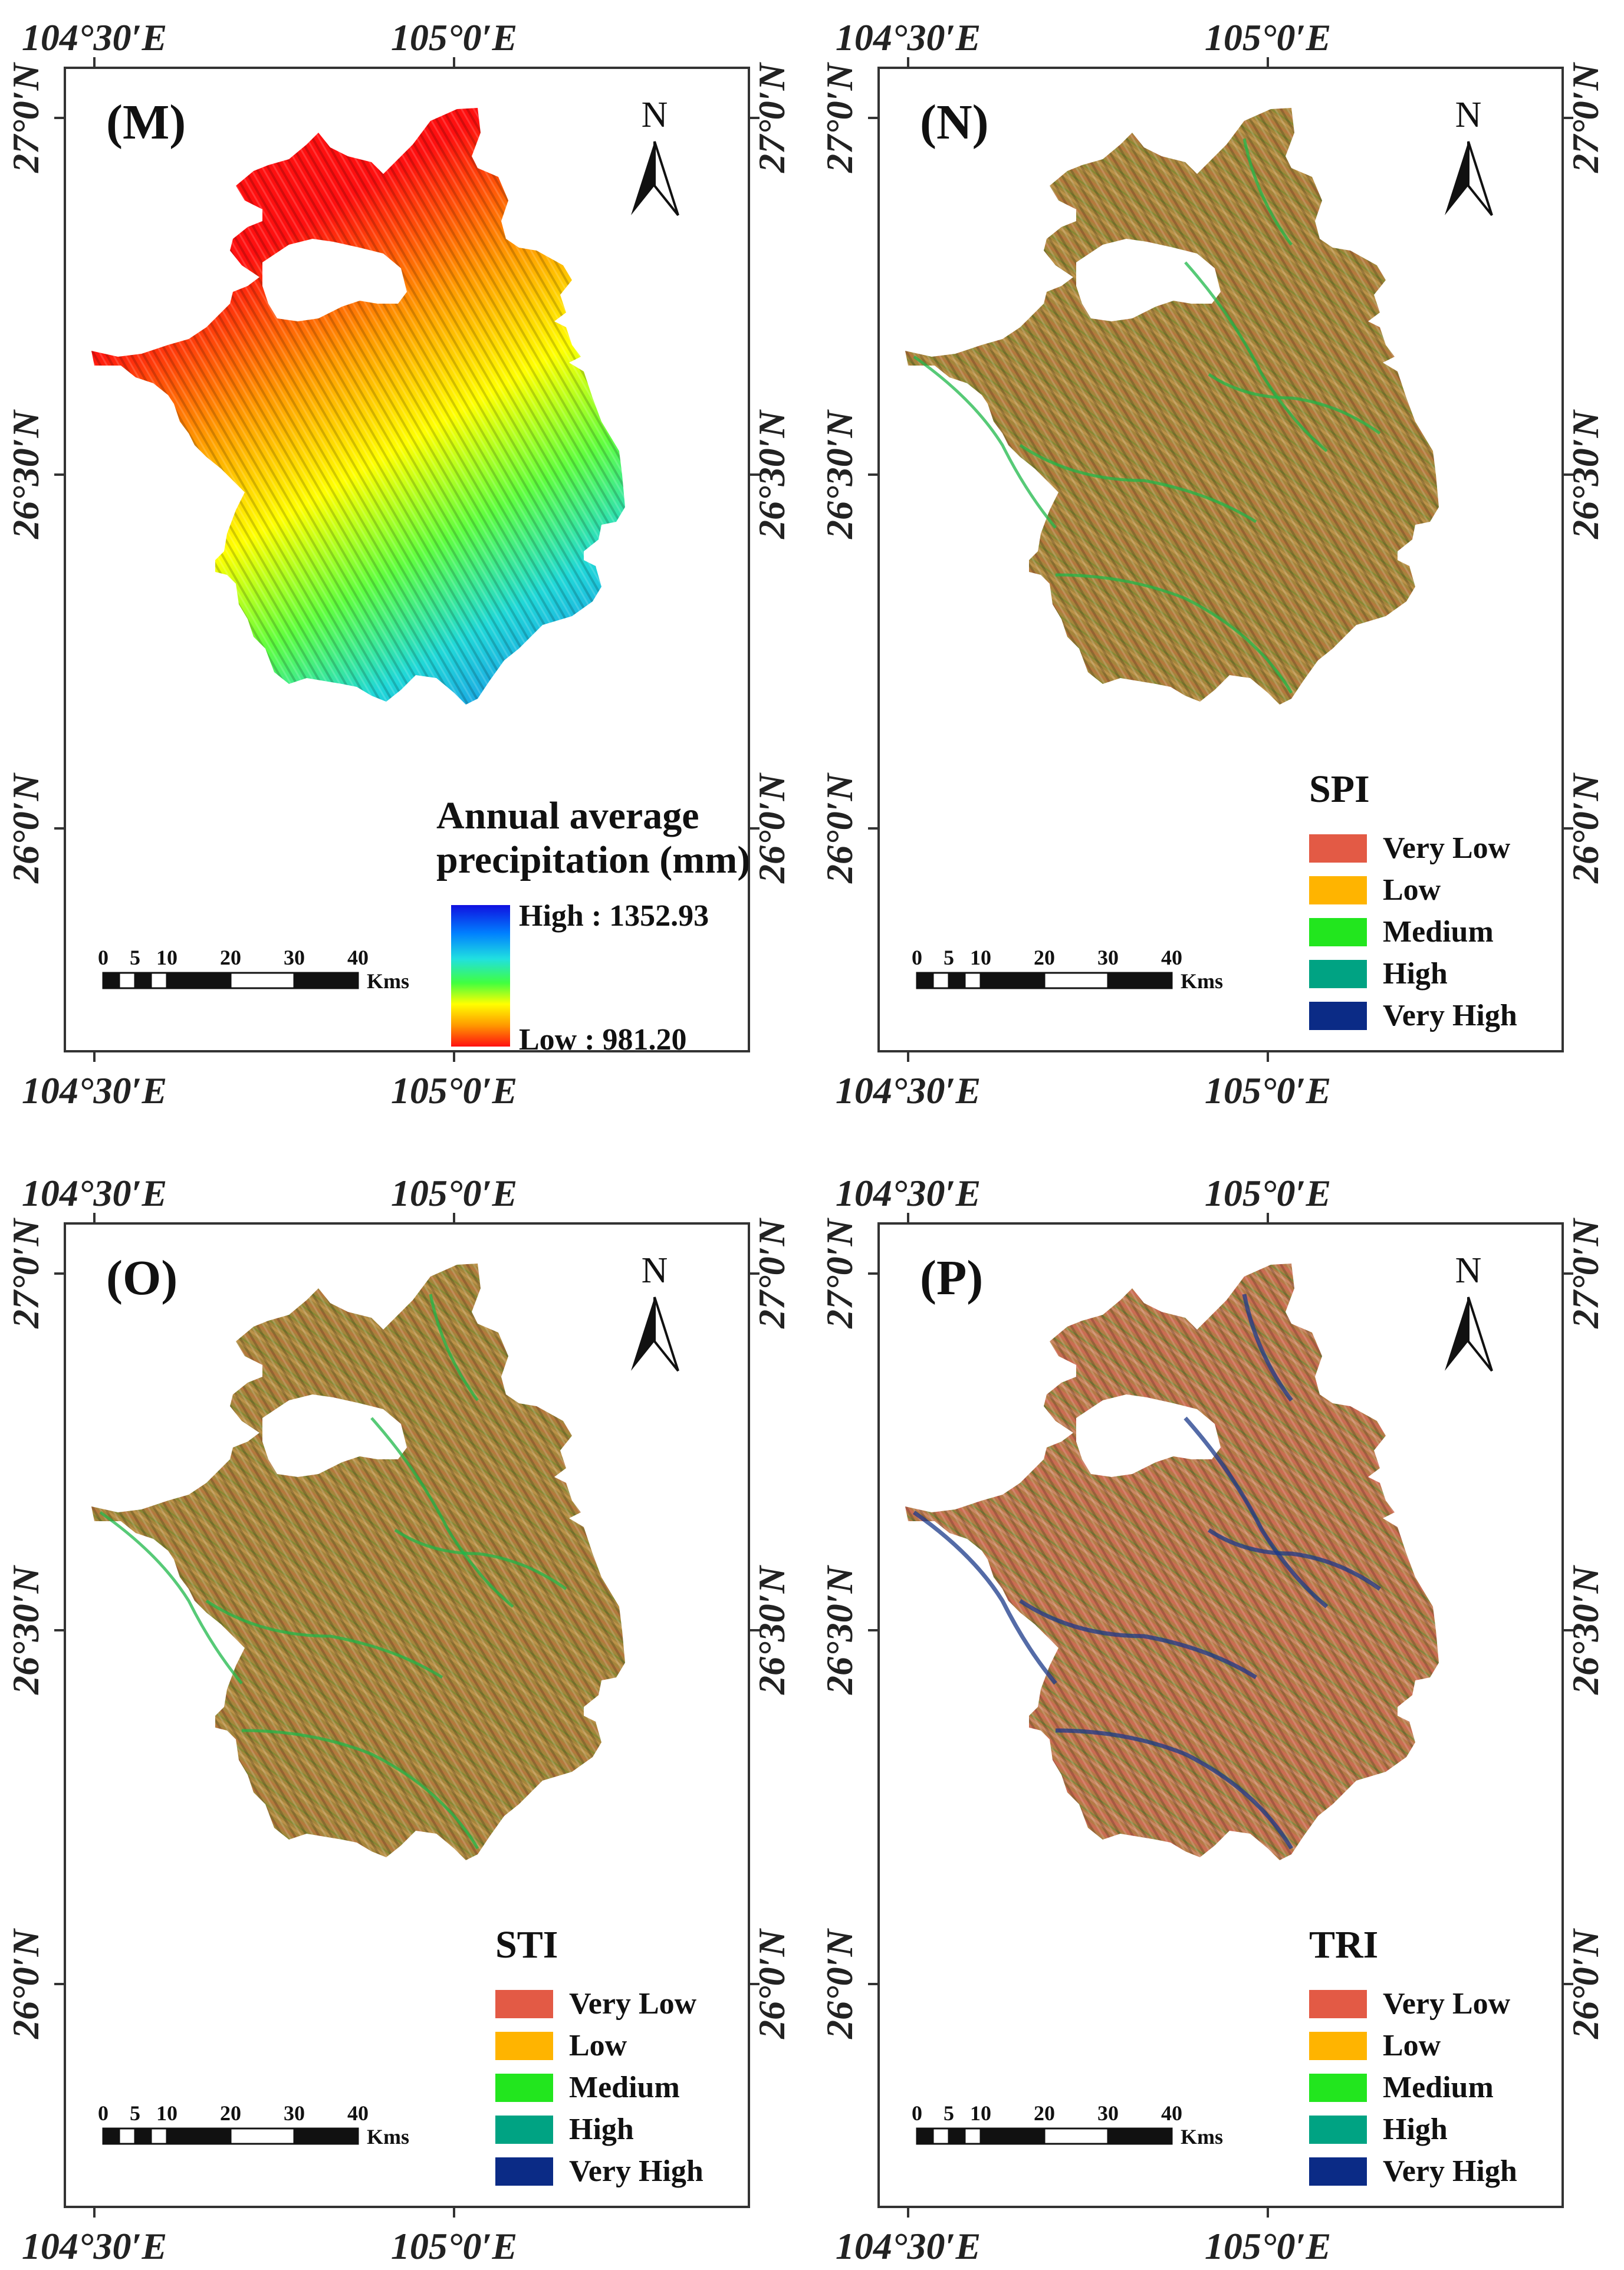  What do you see at coordinates (625, 2087) in the screenshot?
I see `legend-class-label: Medium` at bounding box center [625, 2087].